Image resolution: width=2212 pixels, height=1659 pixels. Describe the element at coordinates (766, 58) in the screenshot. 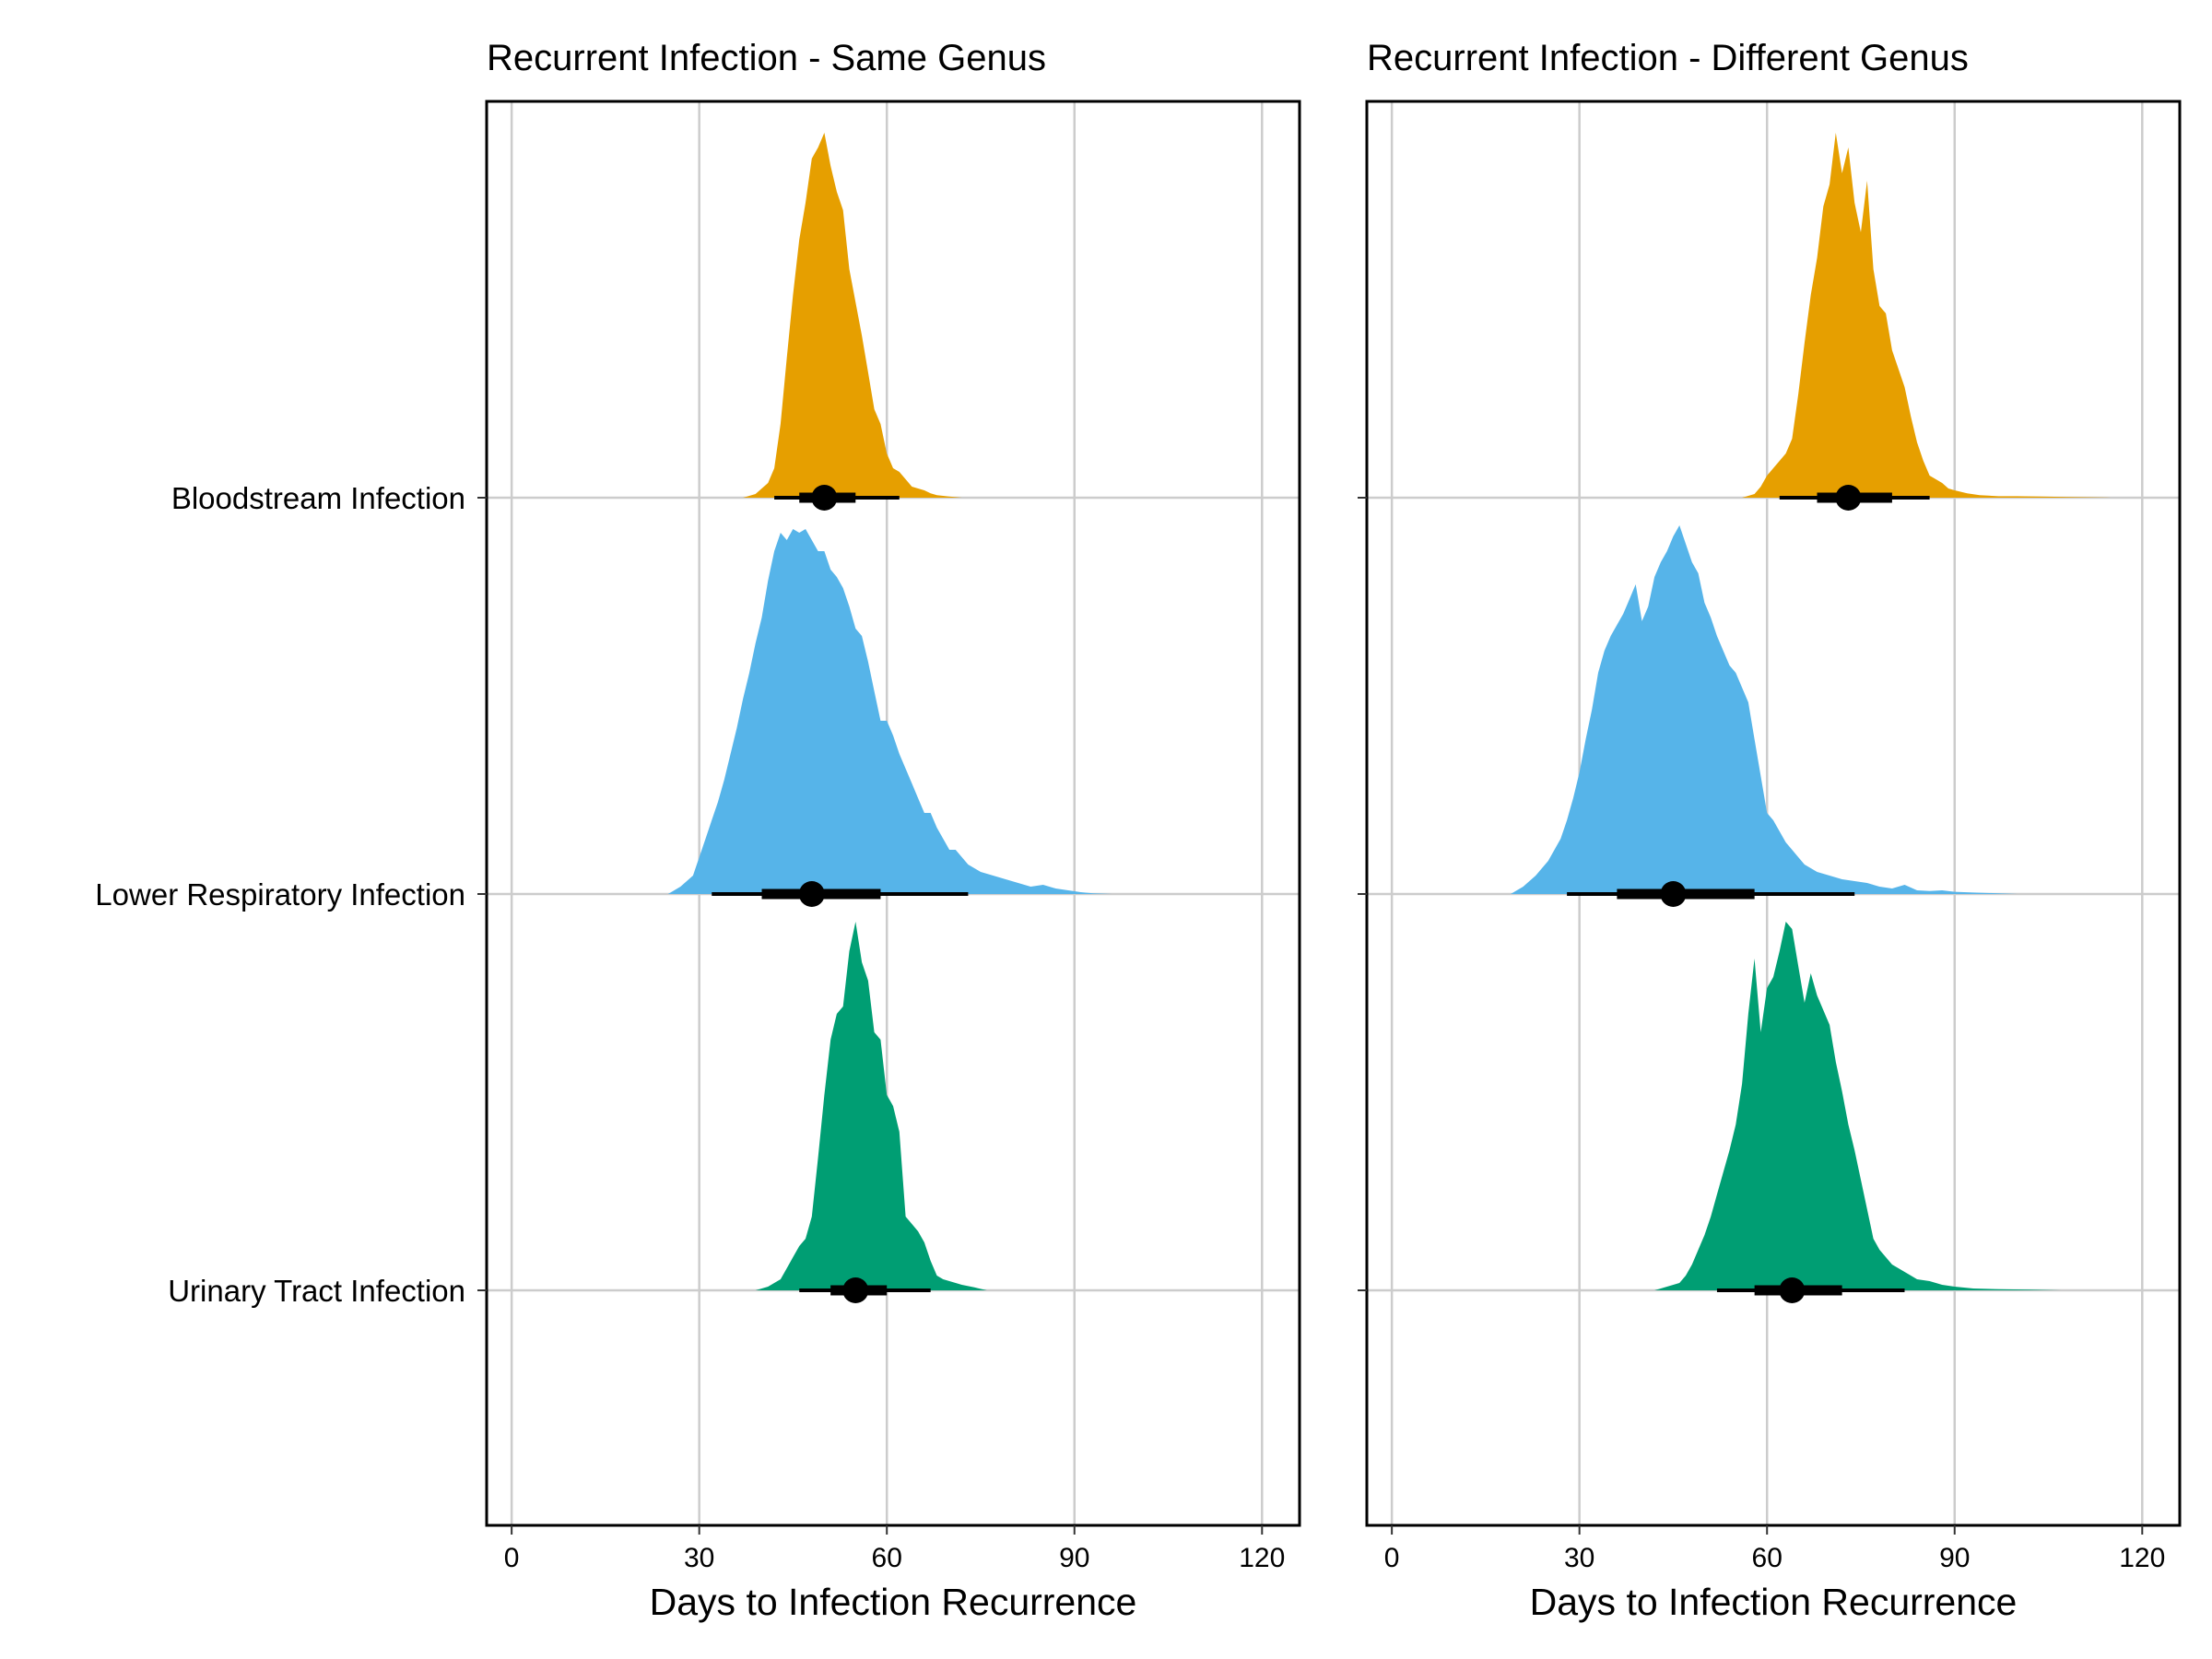

I see `panel-title: Recurrent Infection - Same Genus` at that location.